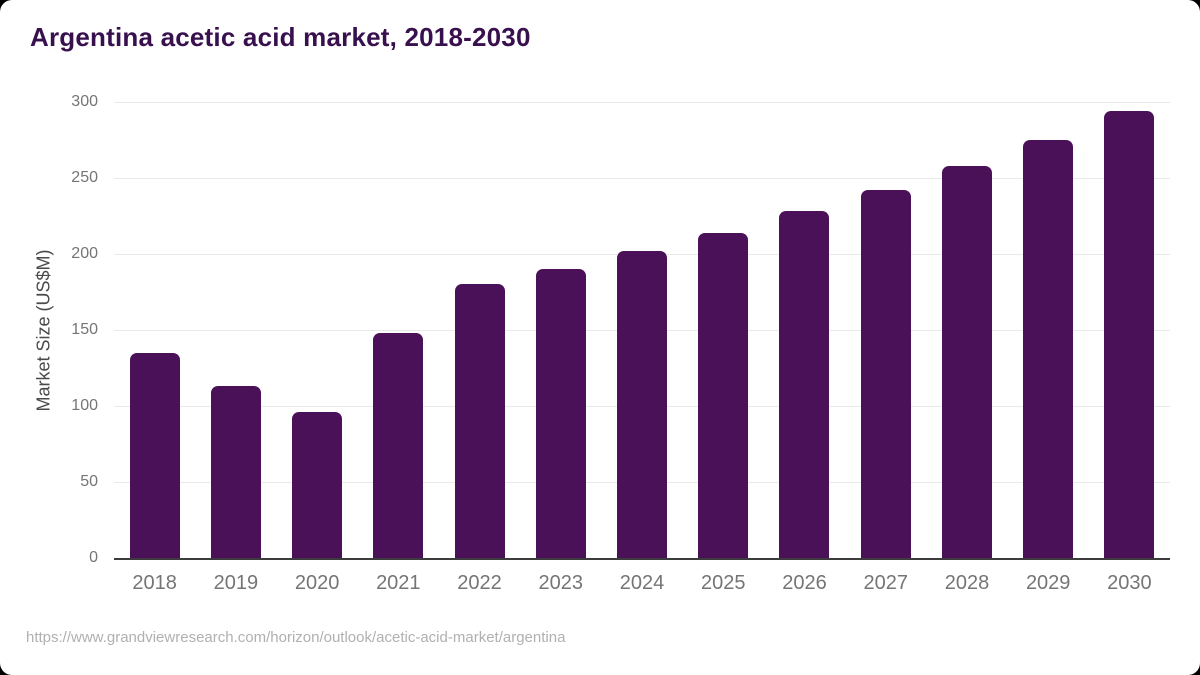 The height and width of the screenshot is (675, 1200). What do you see at coordinates (398, 330) in the screenshot?
I see `bar-slot-2021` at bounding box center [398, 330].